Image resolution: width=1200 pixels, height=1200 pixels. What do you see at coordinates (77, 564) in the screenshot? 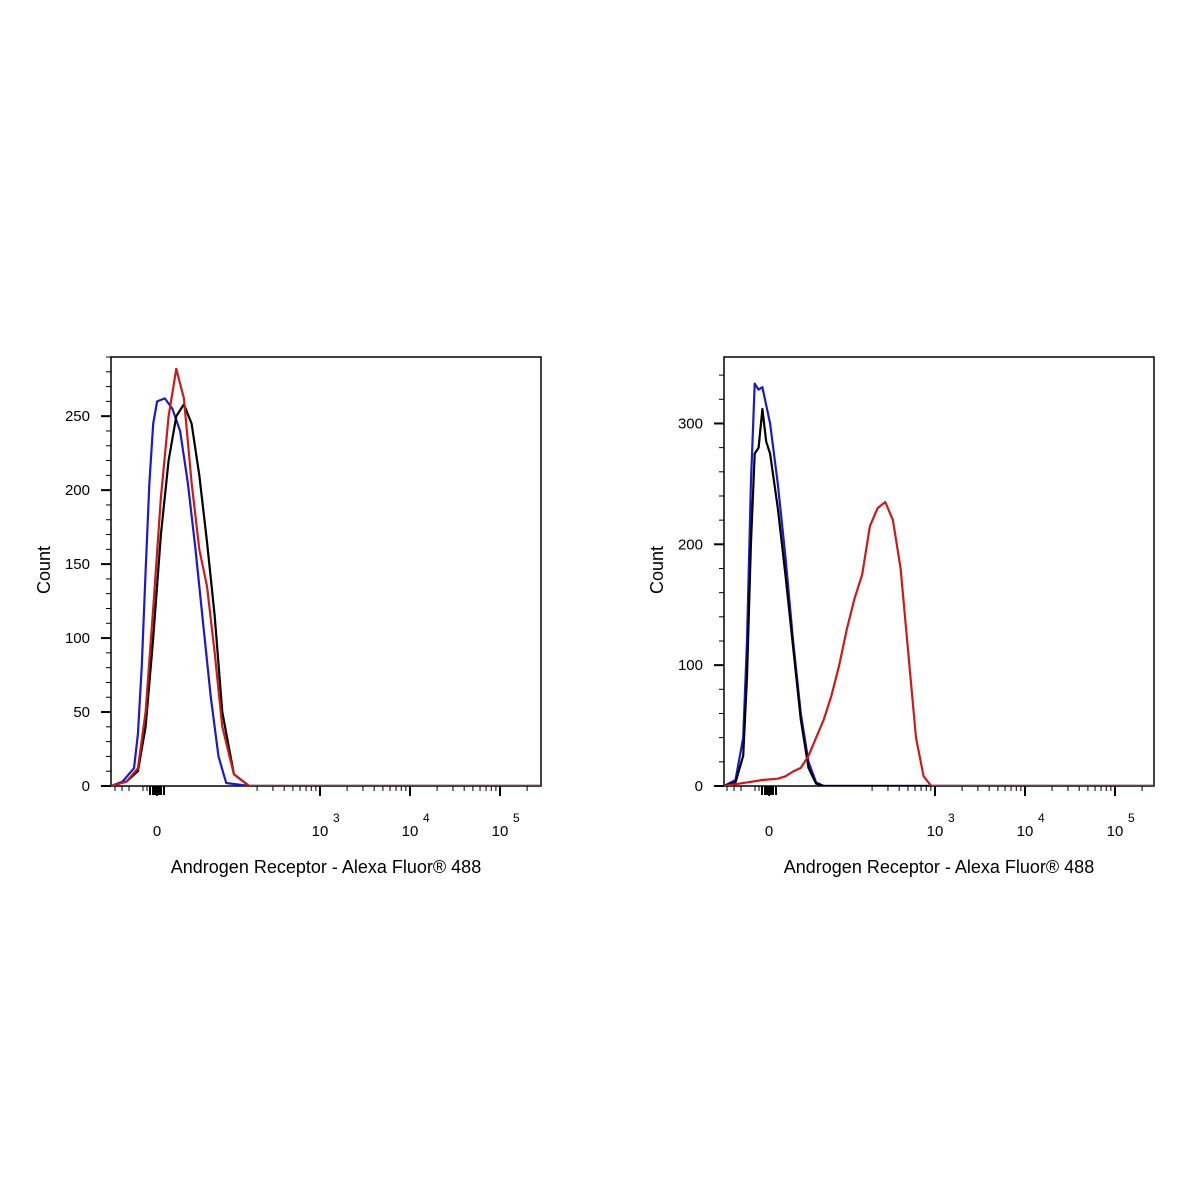
I see `y-tick-label: 150` at bounding box center [77, 564].